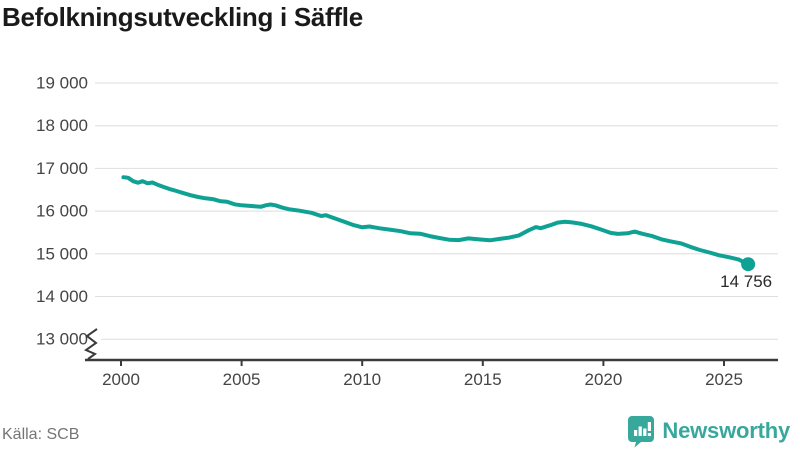  Describe the element at coordinates (62, 296) in the screenshot. I see `y-axis-label: 14 000` at that location.